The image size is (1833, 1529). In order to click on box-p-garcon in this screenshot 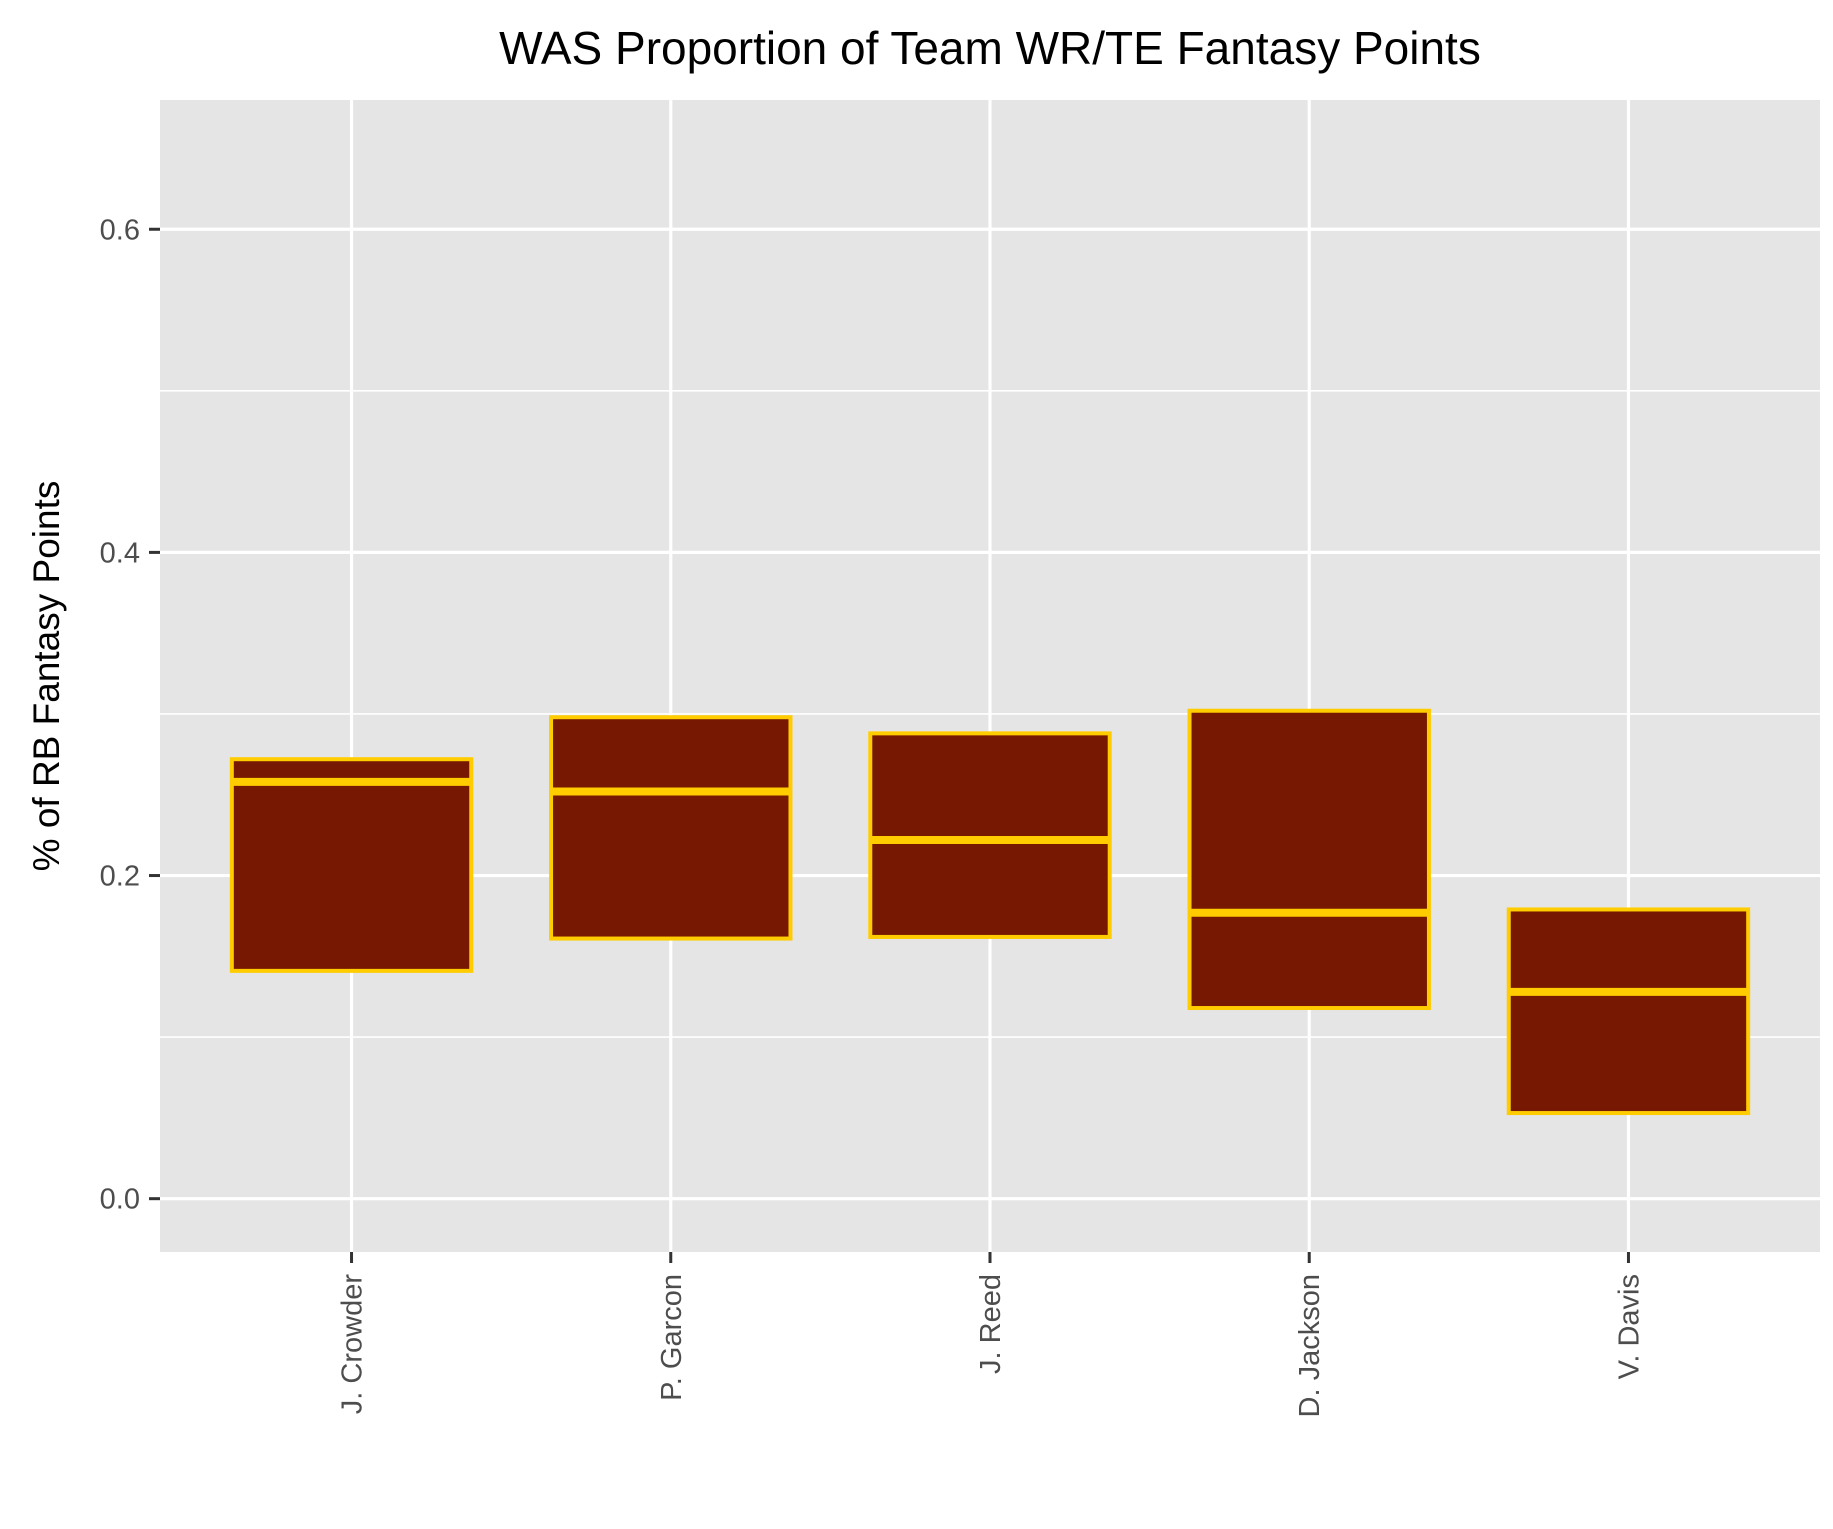, I will do `click(670, 827)`.